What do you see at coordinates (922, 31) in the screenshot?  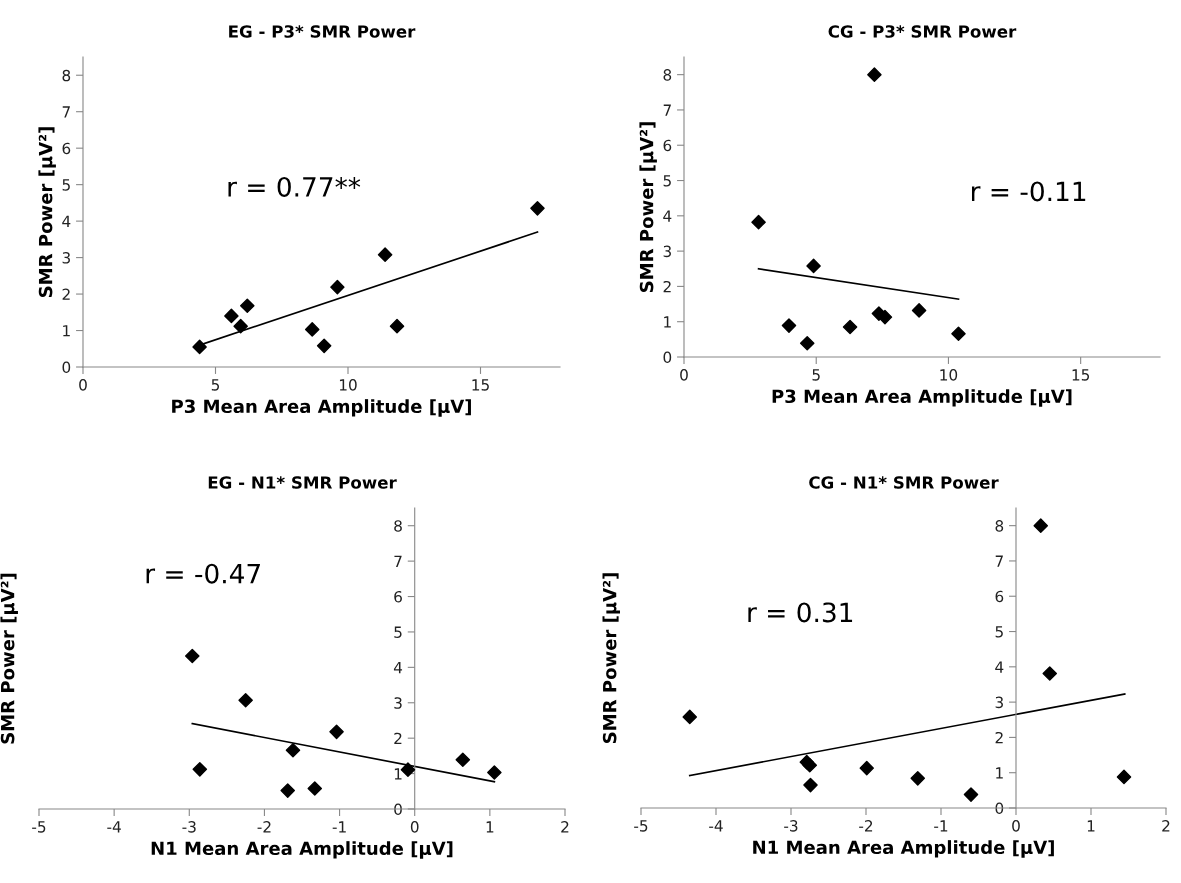 I see `chart-title: CG - P3* SMR Power` at bounding box center [922, 31].